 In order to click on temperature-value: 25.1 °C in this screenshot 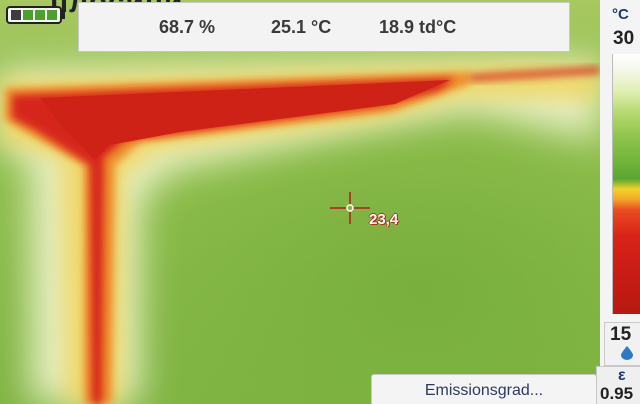, I will do `click(301, 27)`.